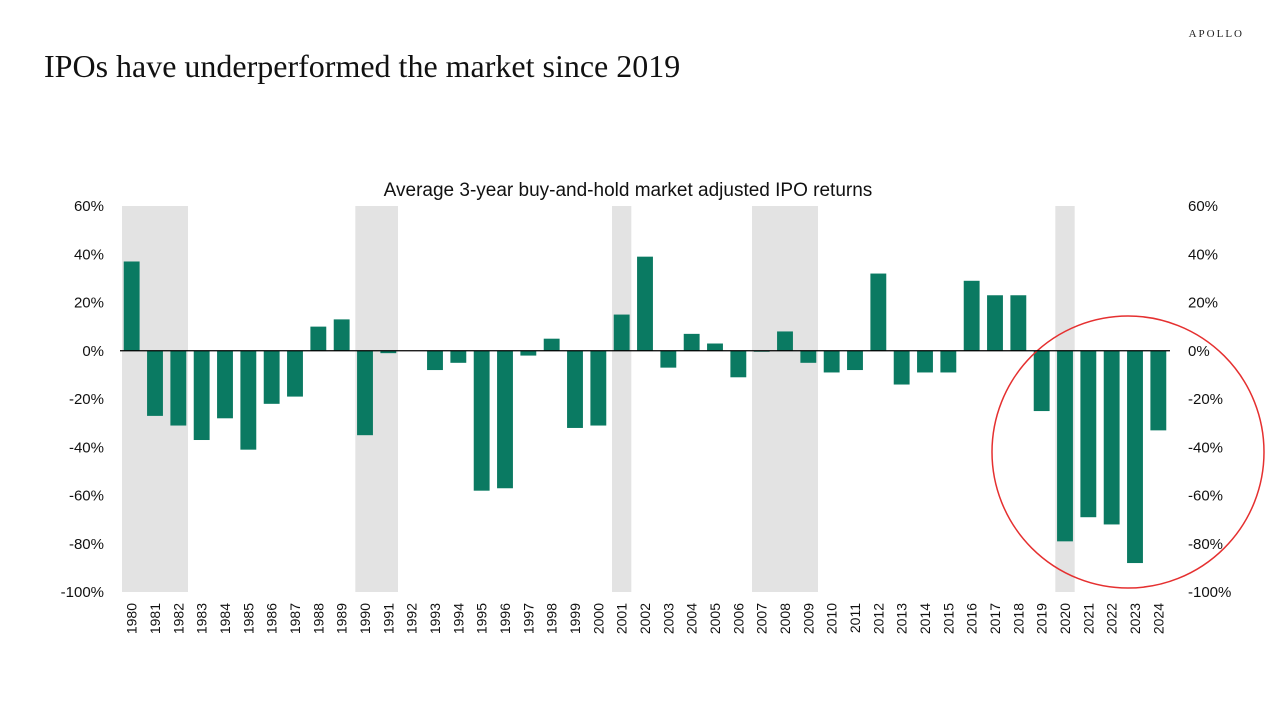 This screenshot has height=720, width=1280. Describe the element at coordinates (855, 360) in the screenshot. I see `bar-2011` at that location.